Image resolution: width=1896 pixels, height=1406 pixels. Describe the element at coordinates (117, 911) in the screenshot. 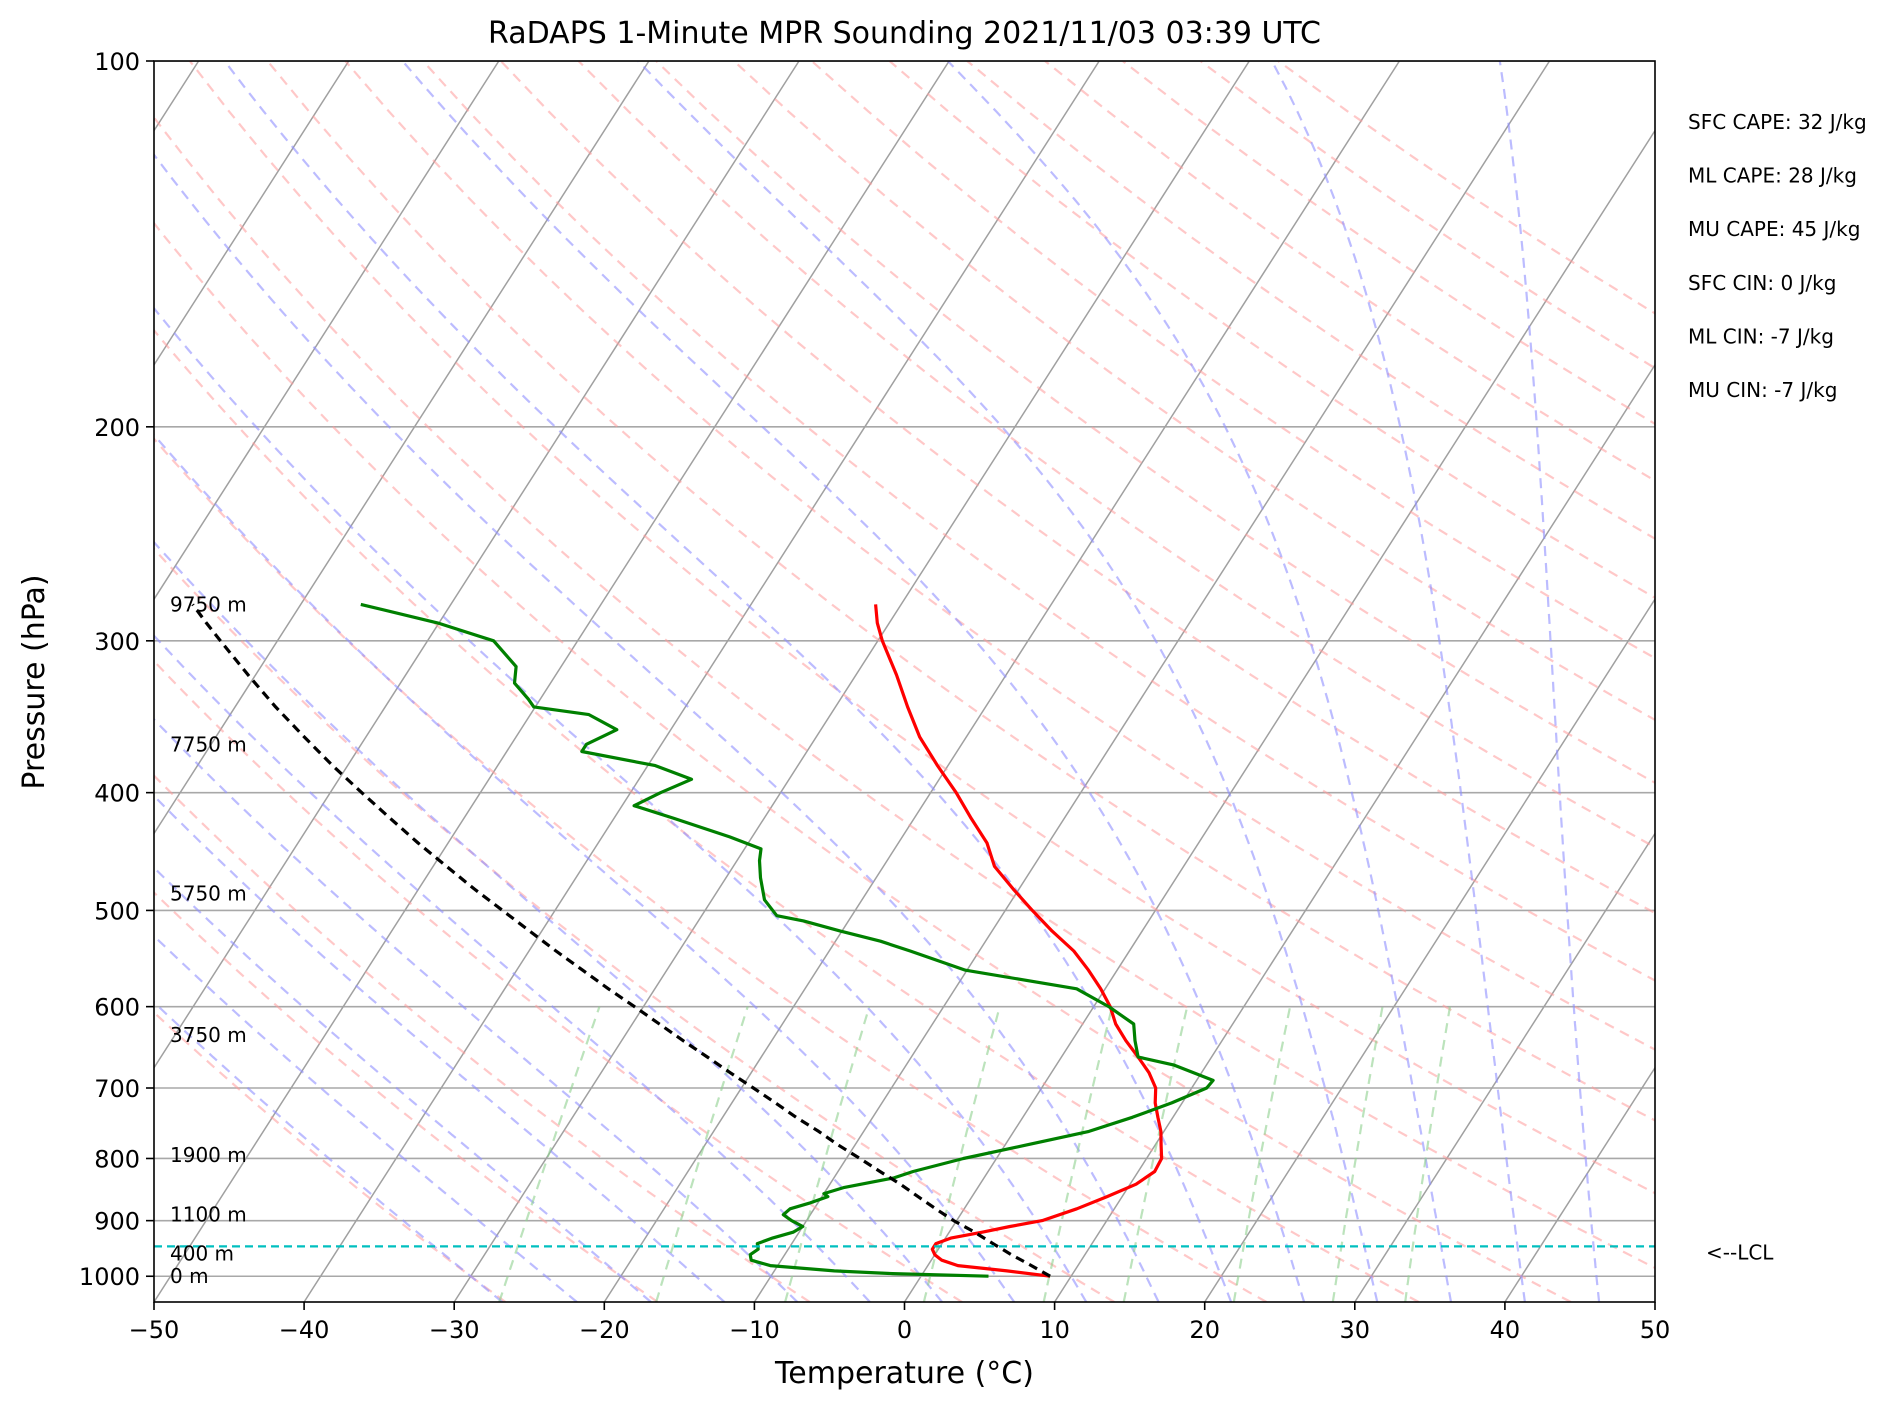

I see `y-tick-label: 500` at that location.